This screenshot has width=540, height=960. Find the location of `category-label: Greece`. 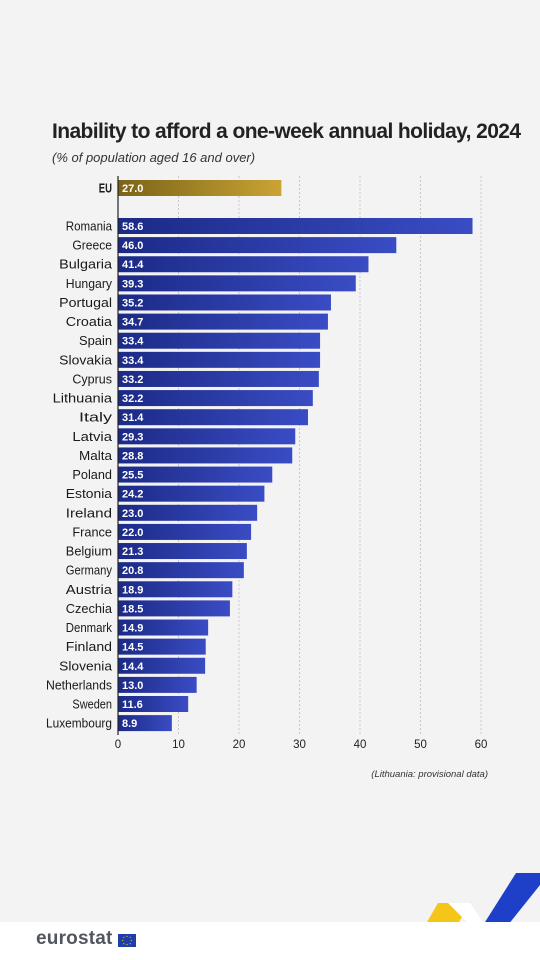

category-label: Greece is located at coordinates (92, 246).